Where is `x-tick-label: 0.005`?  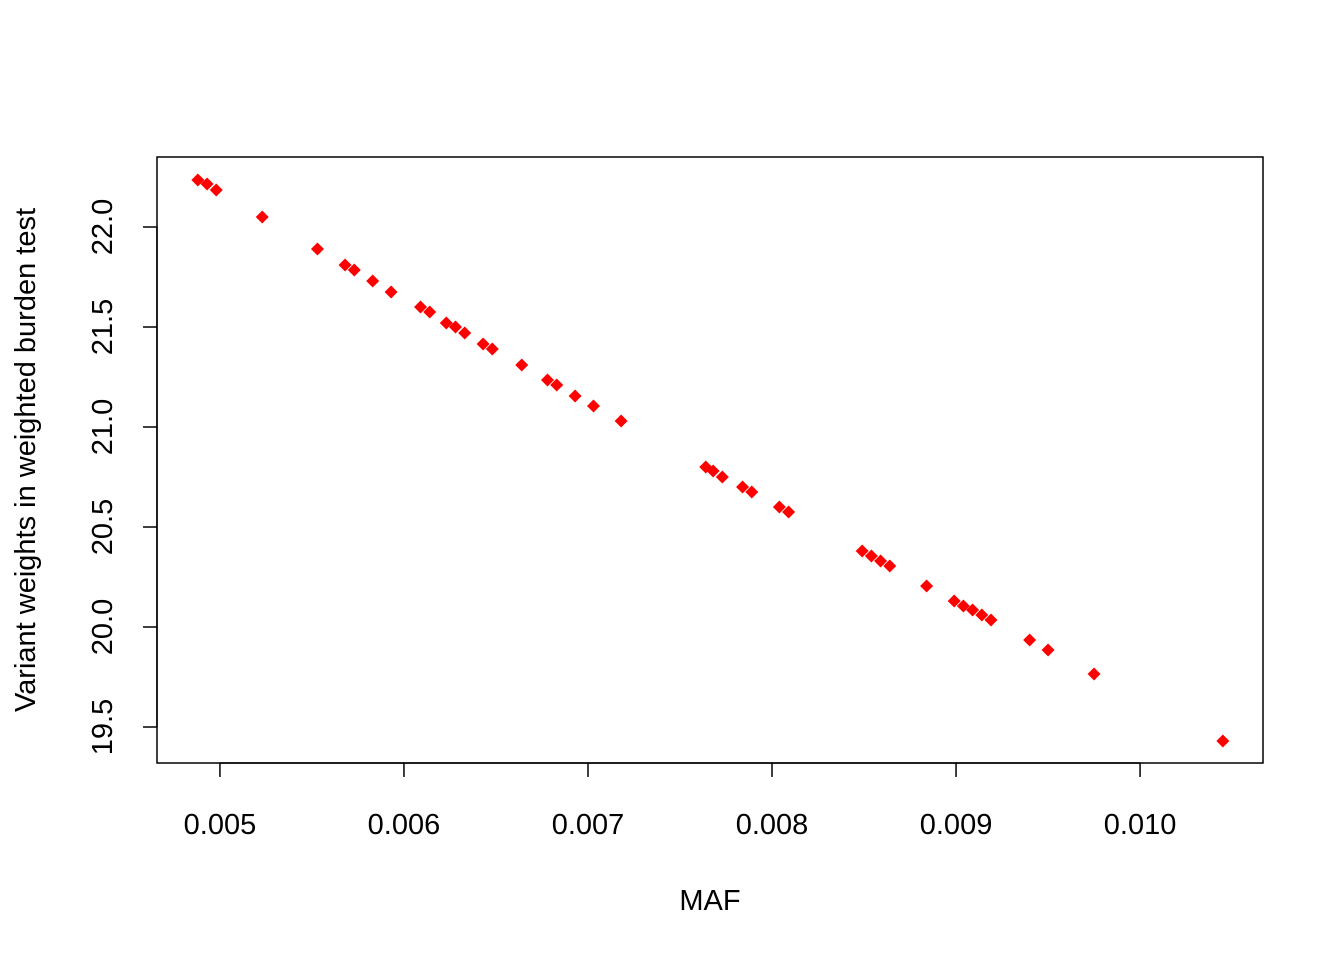 x-tick-label: 0.005 is located at coordinates (220, 825).